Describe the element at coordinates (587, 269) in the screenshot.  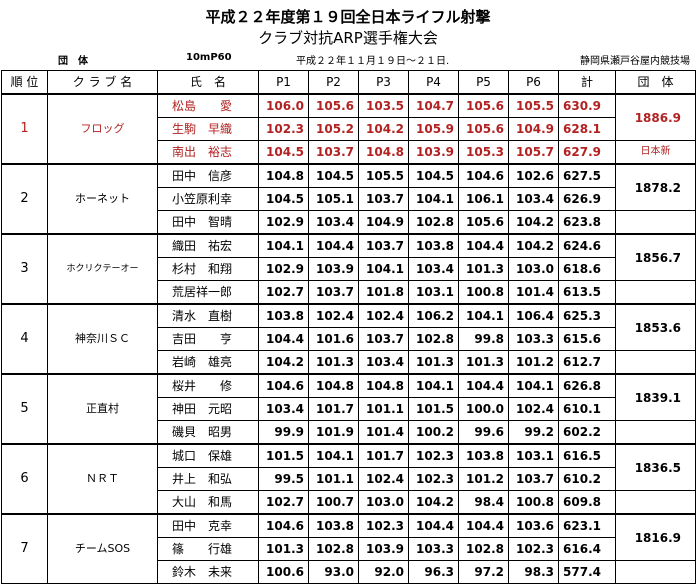
I see `individual-total-cell: 618.6` at that location.